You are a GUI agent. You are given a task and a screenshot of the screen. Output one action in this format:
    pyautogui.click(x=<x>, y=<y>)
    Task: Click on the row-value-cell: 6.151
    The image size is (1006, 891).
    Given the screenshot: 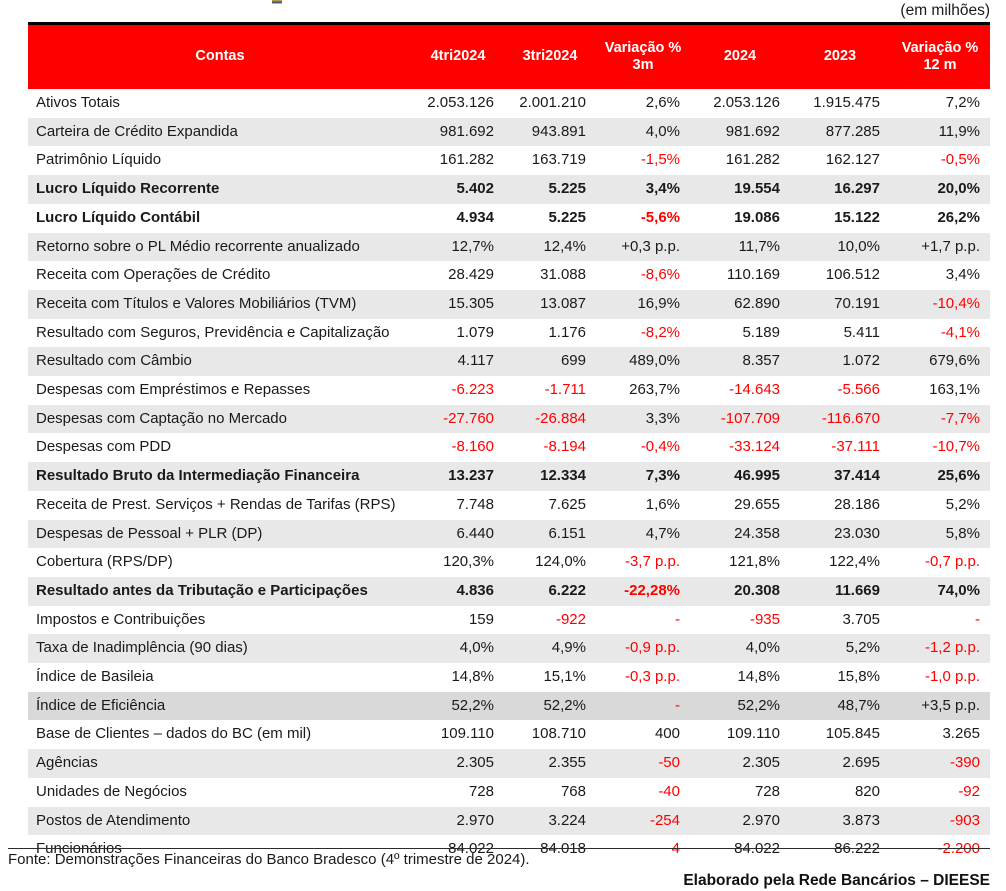 What is the action you would take?
    pyautogui.click(x=550, y=534)
    